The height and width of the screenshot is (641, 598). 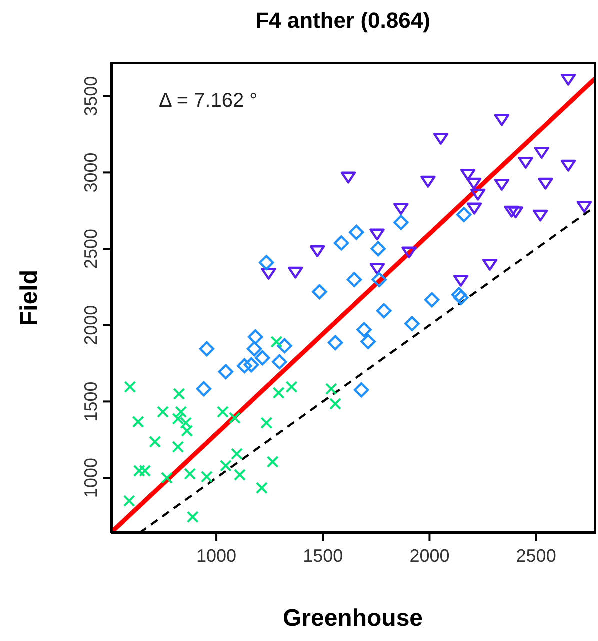 What do you see at coordinates (30, 297) in the screenshot?
I see `y-axis-title: Field` at bounding box center [30, 297].